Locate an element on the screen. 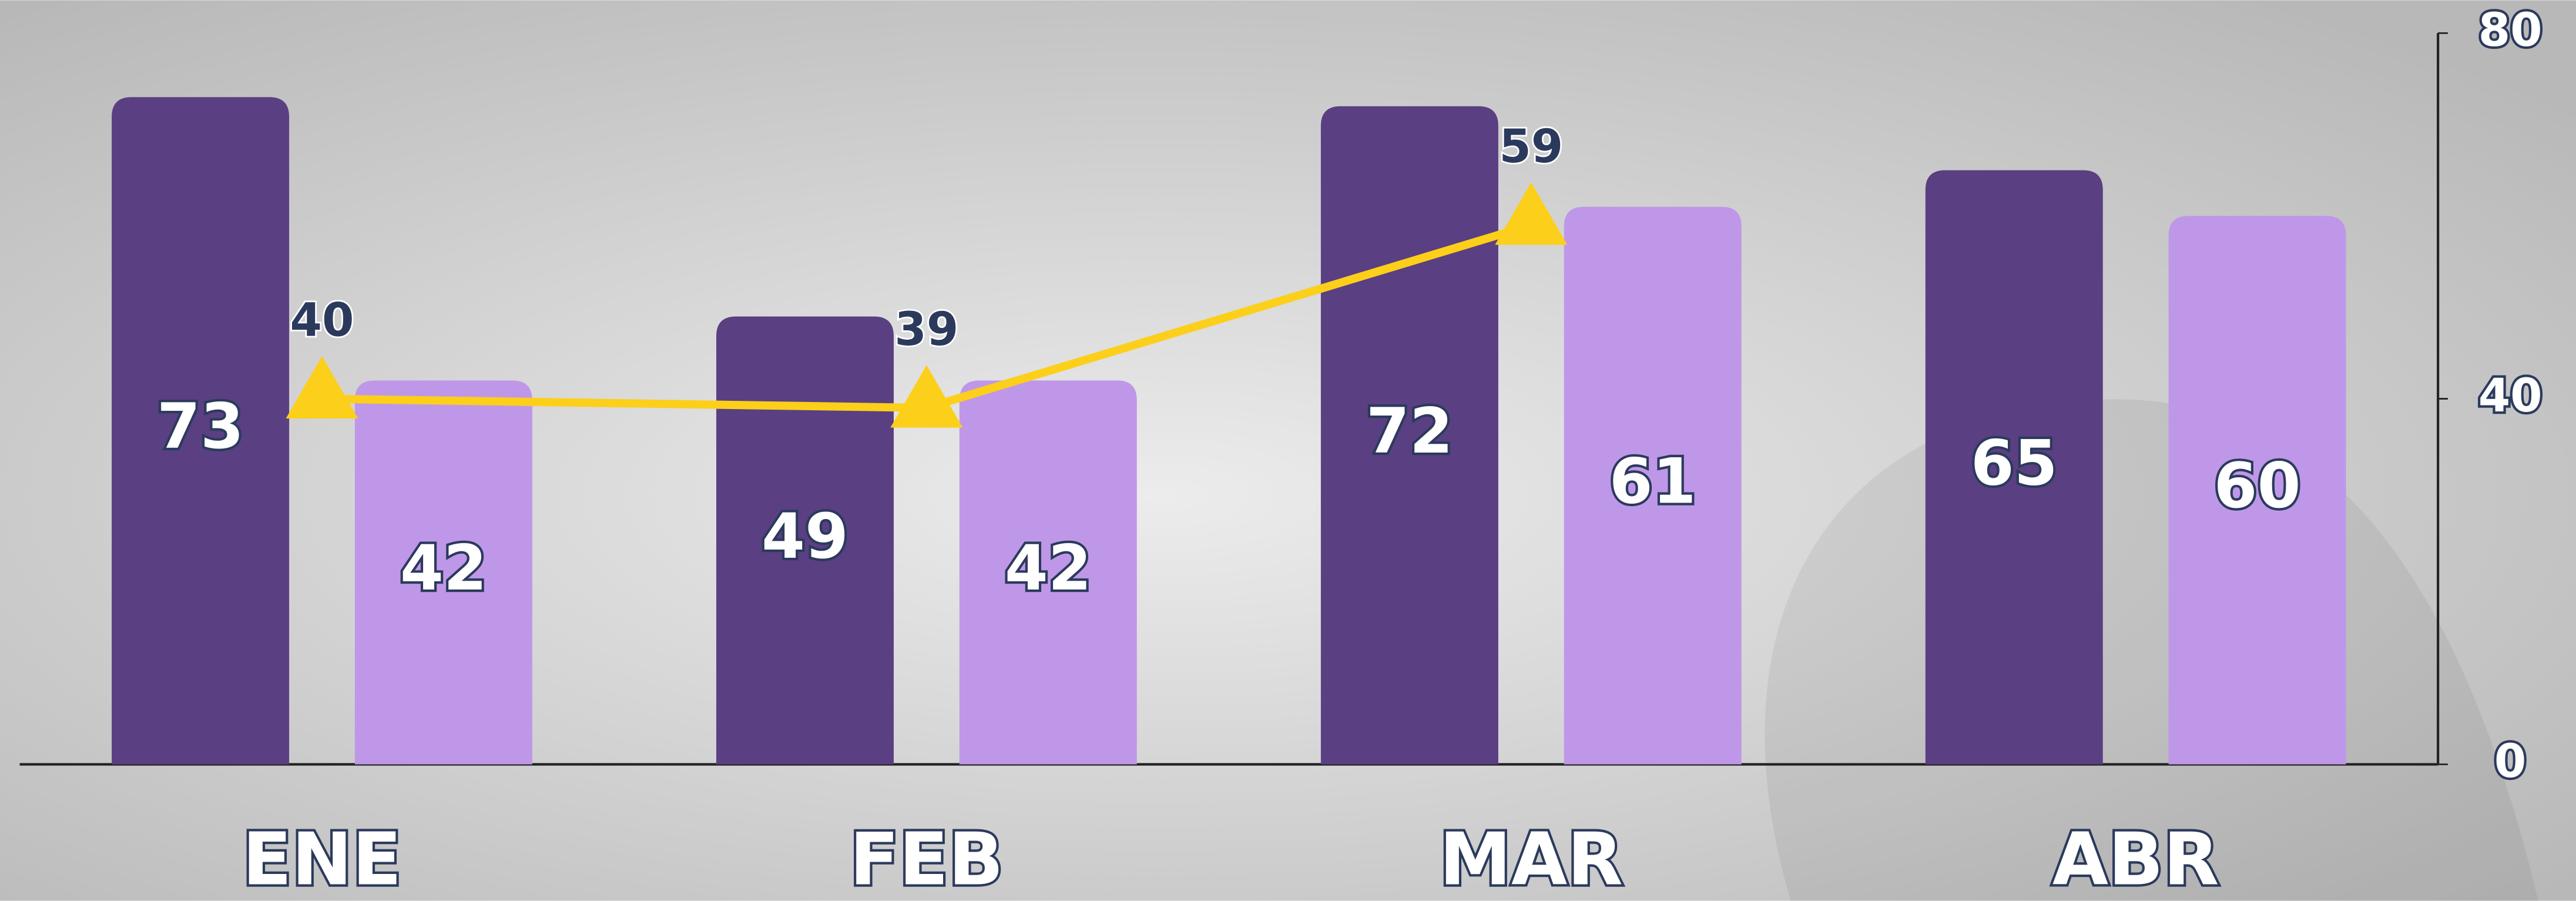  y-tick-label: 40 is located at coordinates (2511, 396).